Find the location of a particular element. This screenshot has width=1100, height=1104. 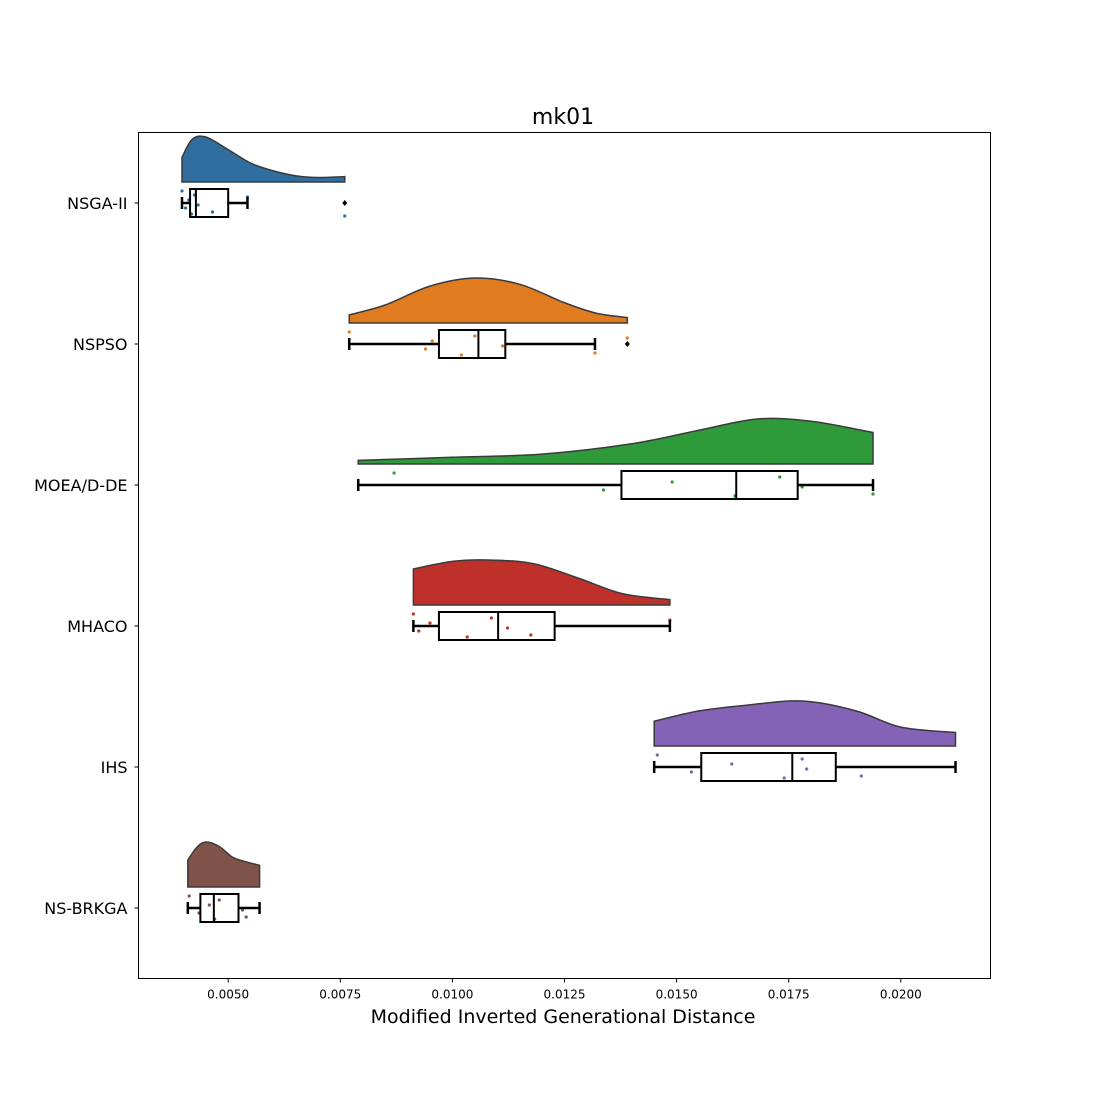

x-axis-label: Modified Inverted Generational Distance is located at coordinates (563, 1017).